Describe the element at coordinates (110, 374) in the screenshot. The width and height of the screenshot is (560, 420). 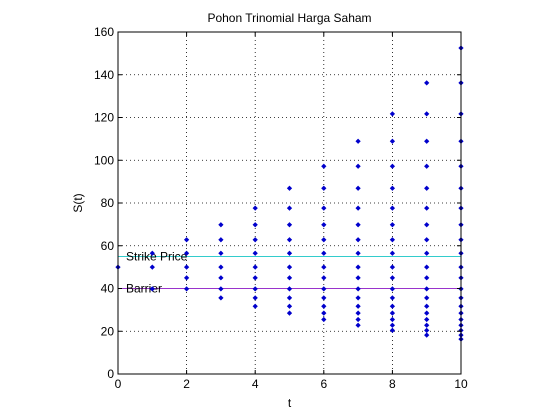
I see `y-tick-label: 0` at that location.